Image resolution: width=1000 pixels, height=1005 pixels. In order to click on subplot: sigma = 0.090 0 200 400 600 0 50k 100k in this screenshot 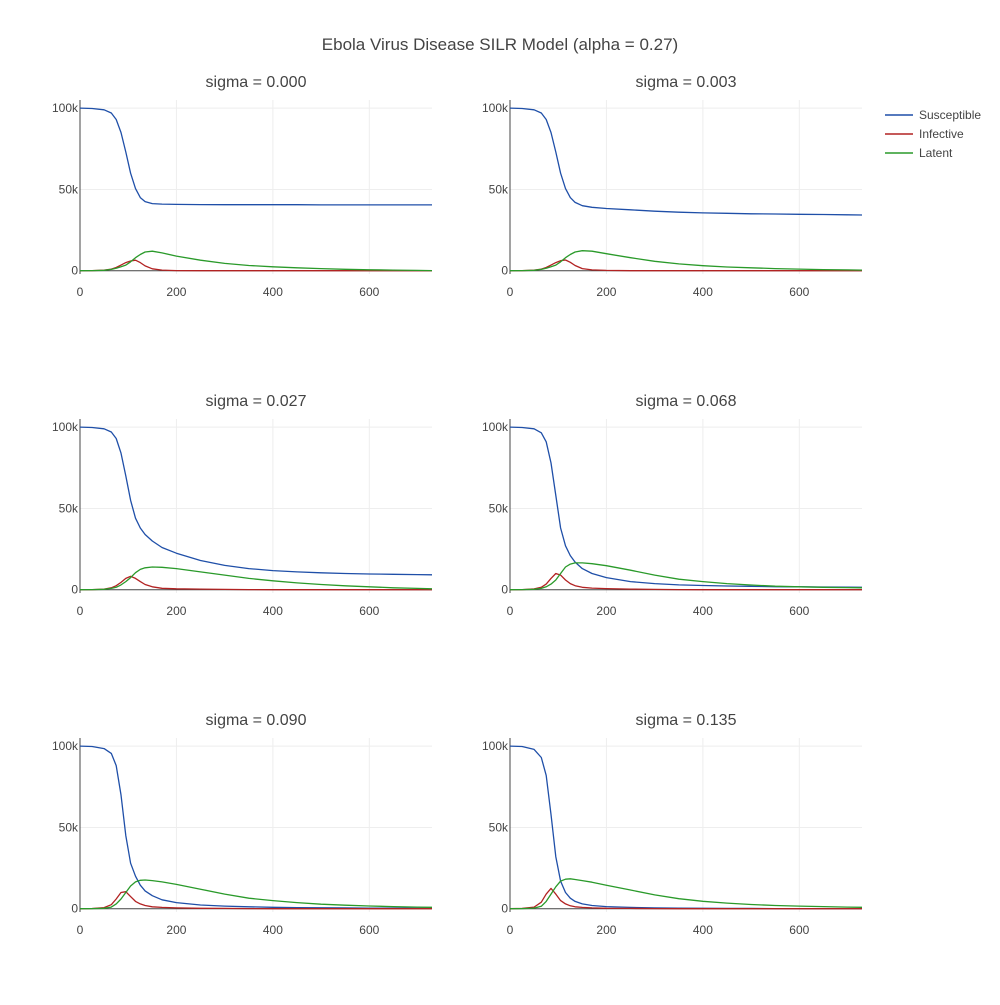, I will do `click(242, 824)`.